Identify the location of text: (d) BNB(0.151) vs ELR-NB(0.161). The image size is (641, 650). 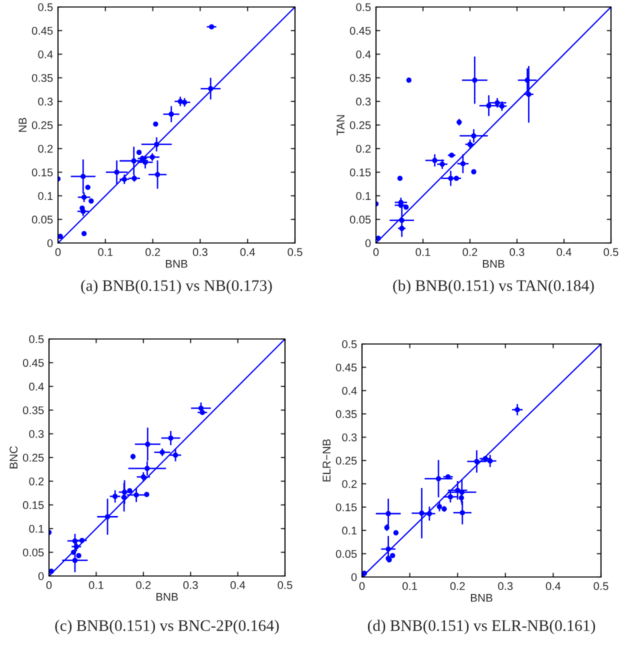
(482, 627).